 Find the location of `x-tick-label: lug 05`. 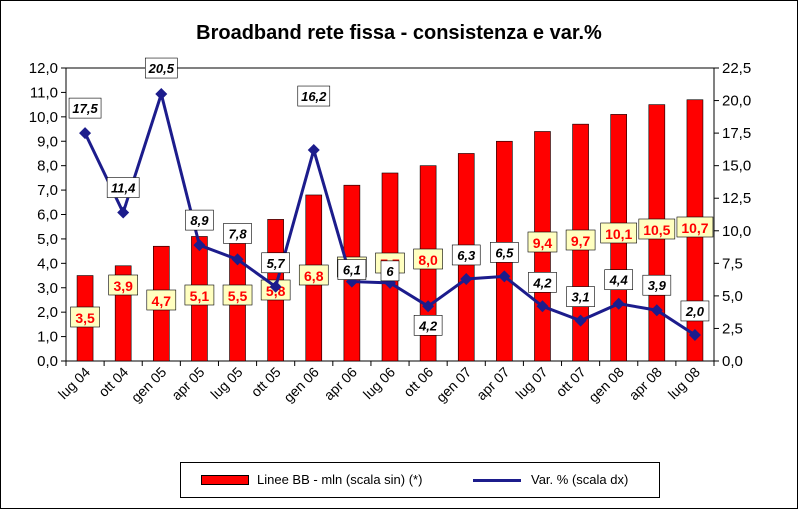

x-tick-label: lug 05 is located at coordinates (226, 383).